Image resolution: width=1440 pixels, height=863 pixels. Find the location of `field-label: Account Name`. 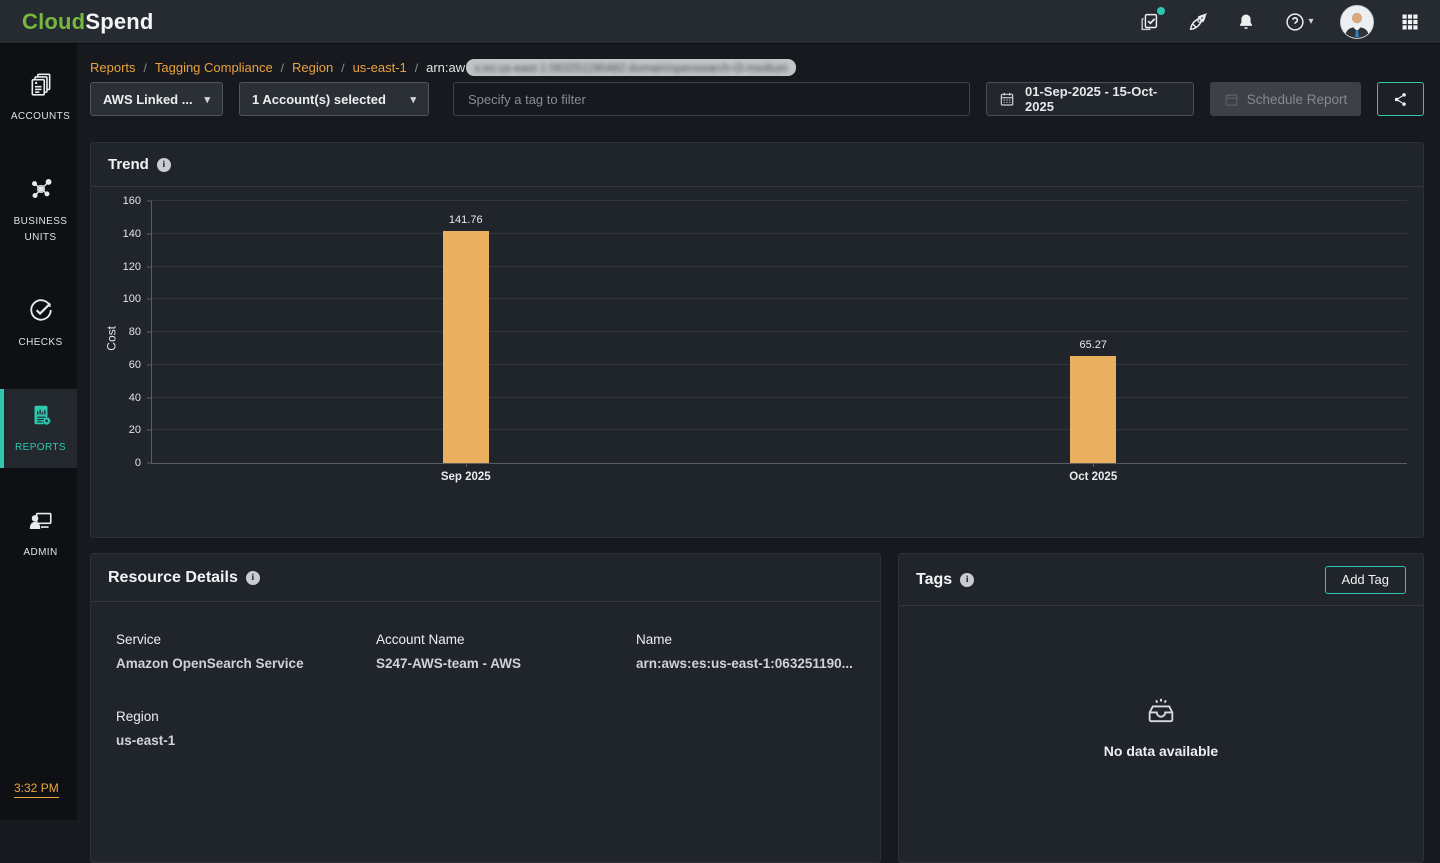

field-label: Account Name is located at coordinates (506, 639).